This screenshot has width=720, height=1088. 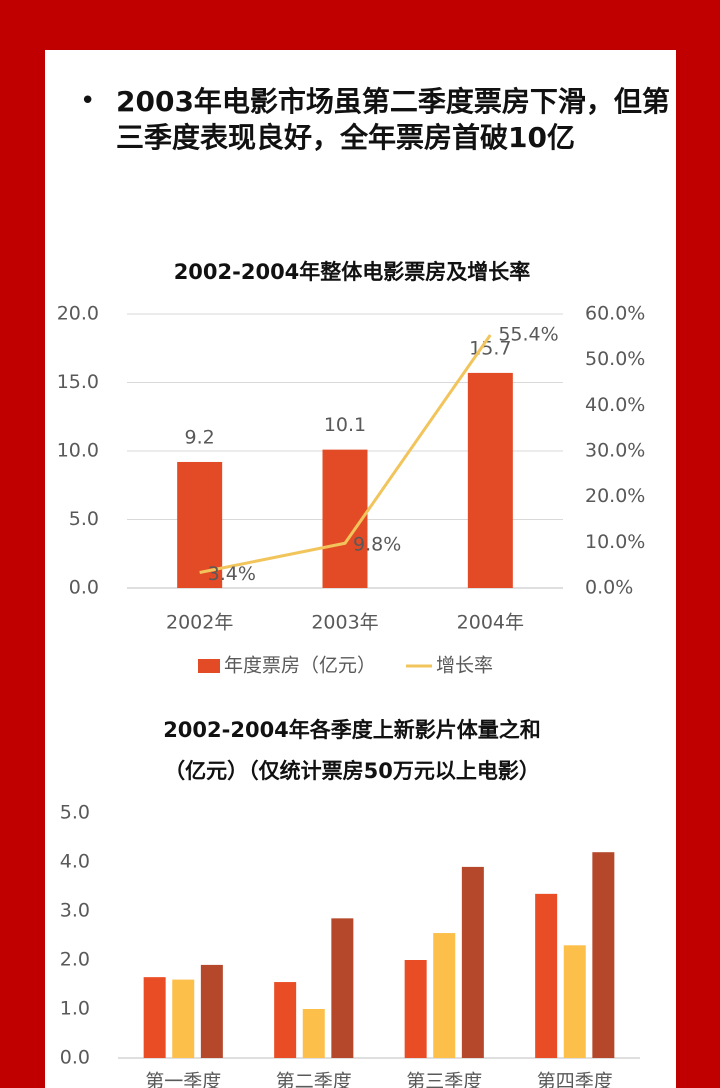 I want to click on x-tick-label: 2002年, so click(x=199, y=623).